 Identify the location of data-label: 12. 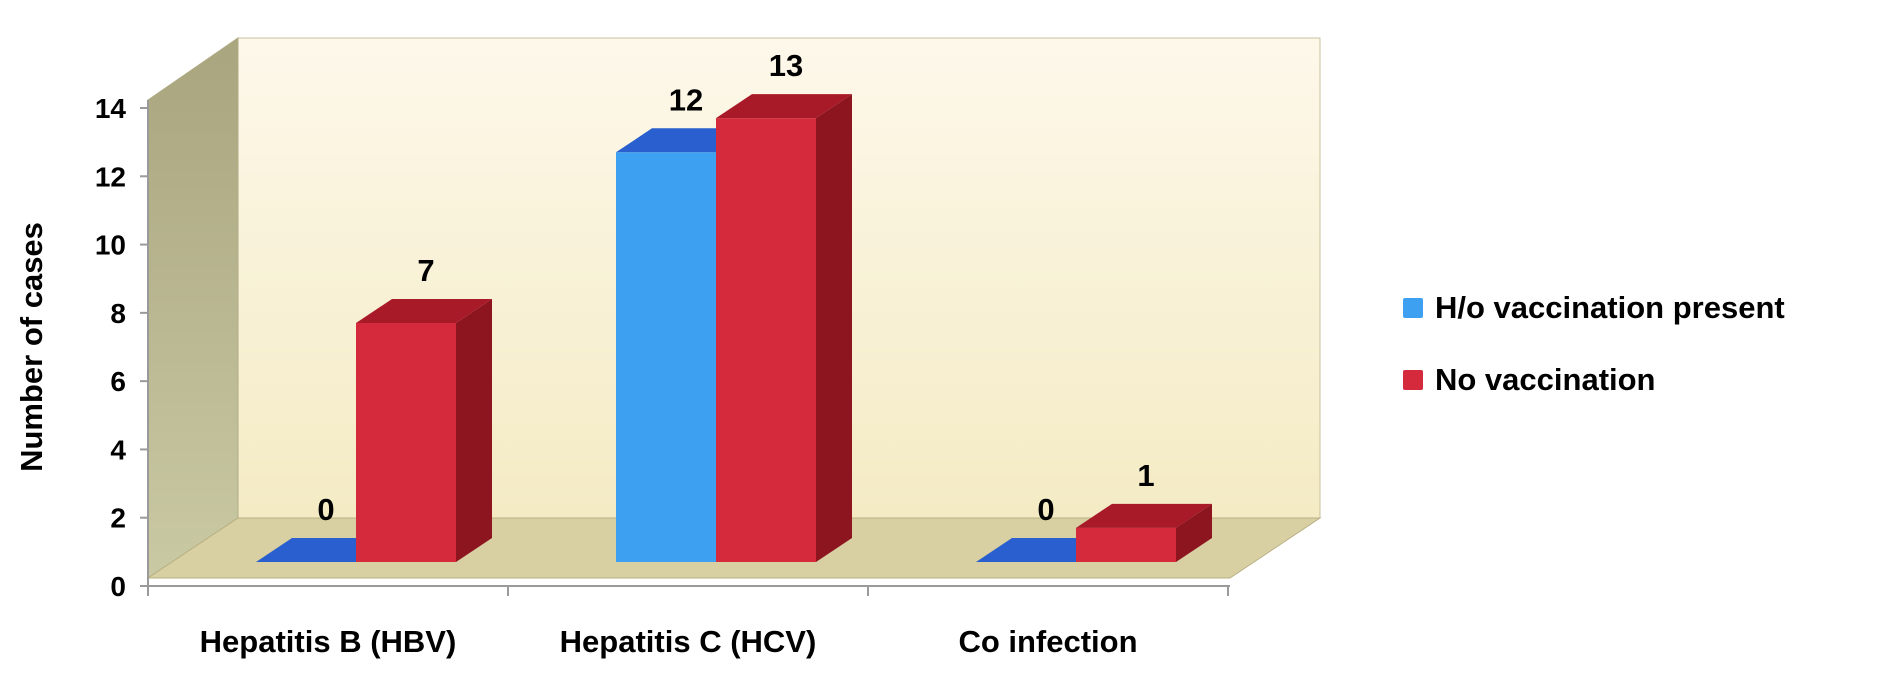
(686, 99).